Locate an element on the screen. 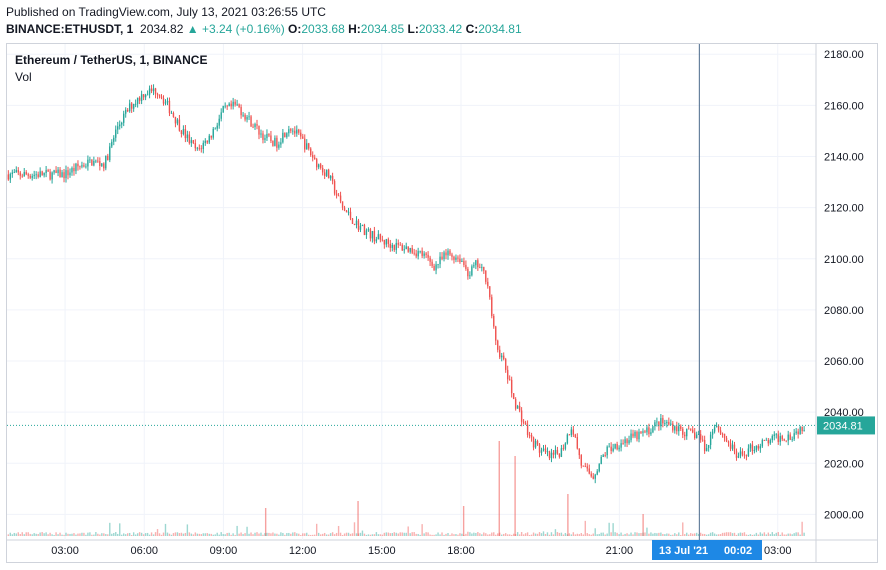 This screenshot has width=886, height=570. time-axis: 03:00 06:00 09:00 12:00 15:00 18:00 21:00 03:00 is located at coordinates (421, 551).